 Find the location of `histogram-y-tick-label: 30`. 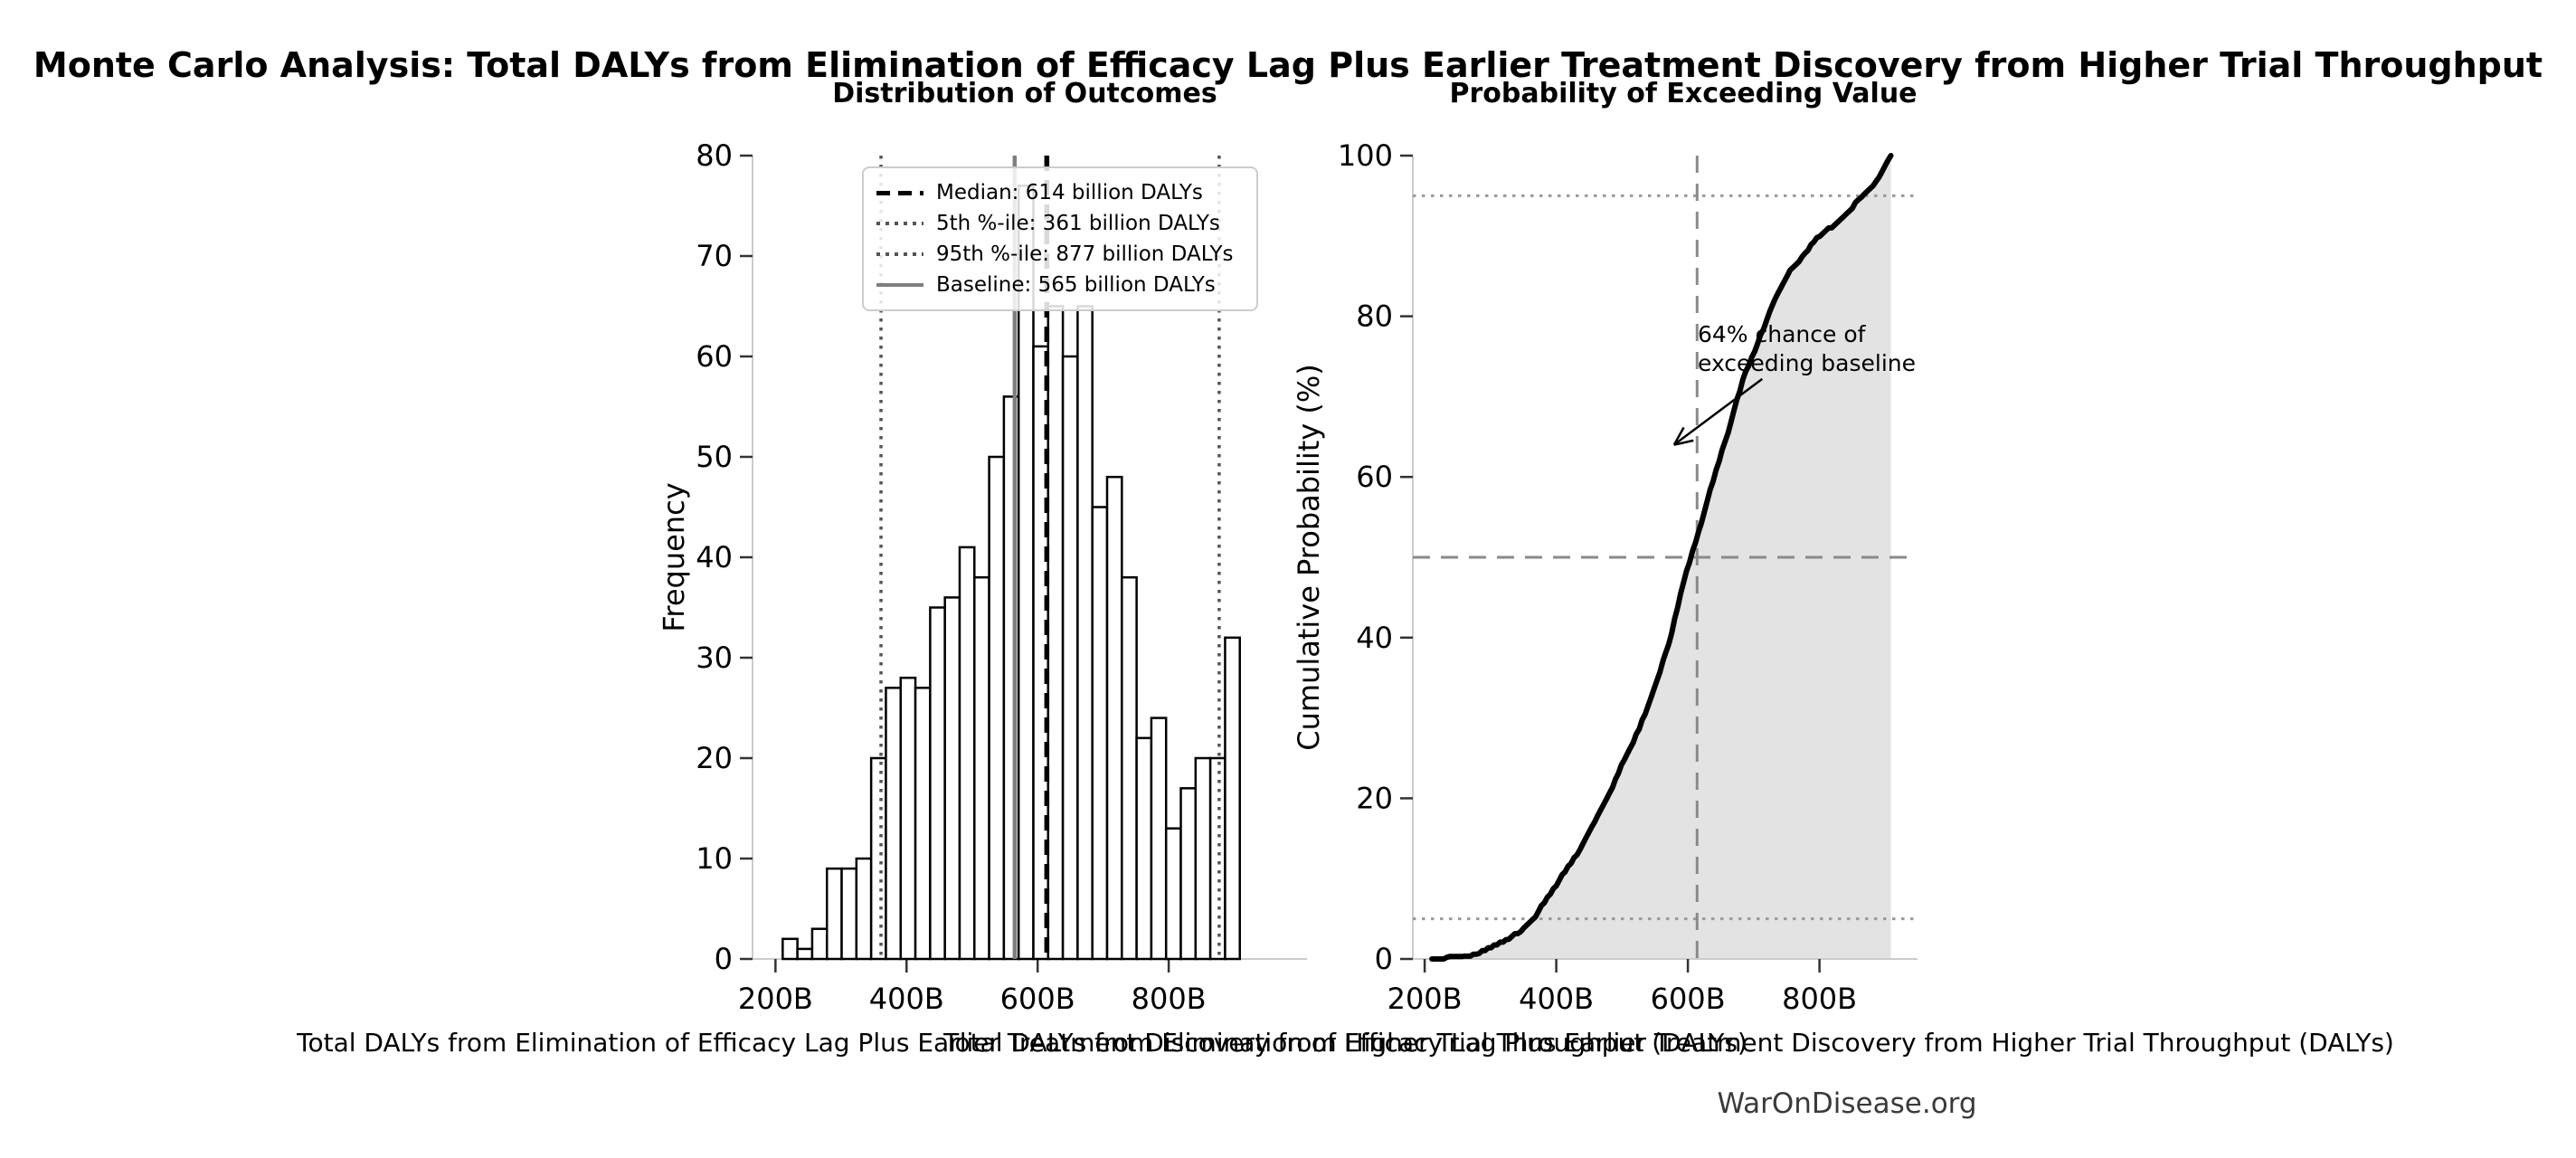

histogram-y-tick-label: 30 is located at coordinates (714, 658).